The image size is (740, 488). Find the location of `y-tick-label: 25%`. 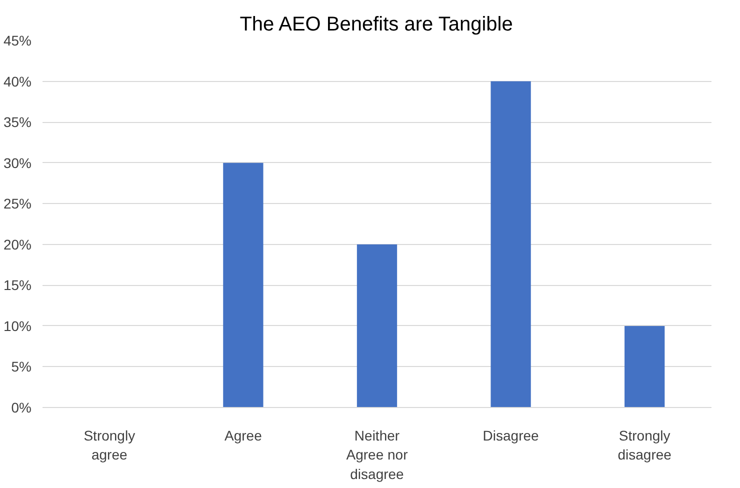

y-tick-label: 25% is located at coordinates (17, 204).